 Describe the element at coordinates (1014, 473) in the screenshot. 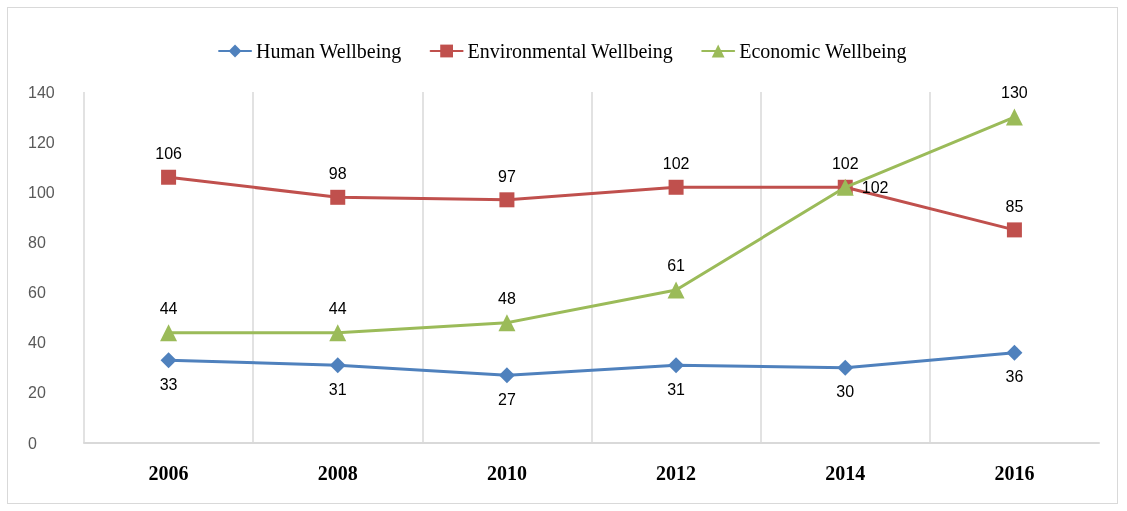

I see `x-tick-label: 2016` at that location.